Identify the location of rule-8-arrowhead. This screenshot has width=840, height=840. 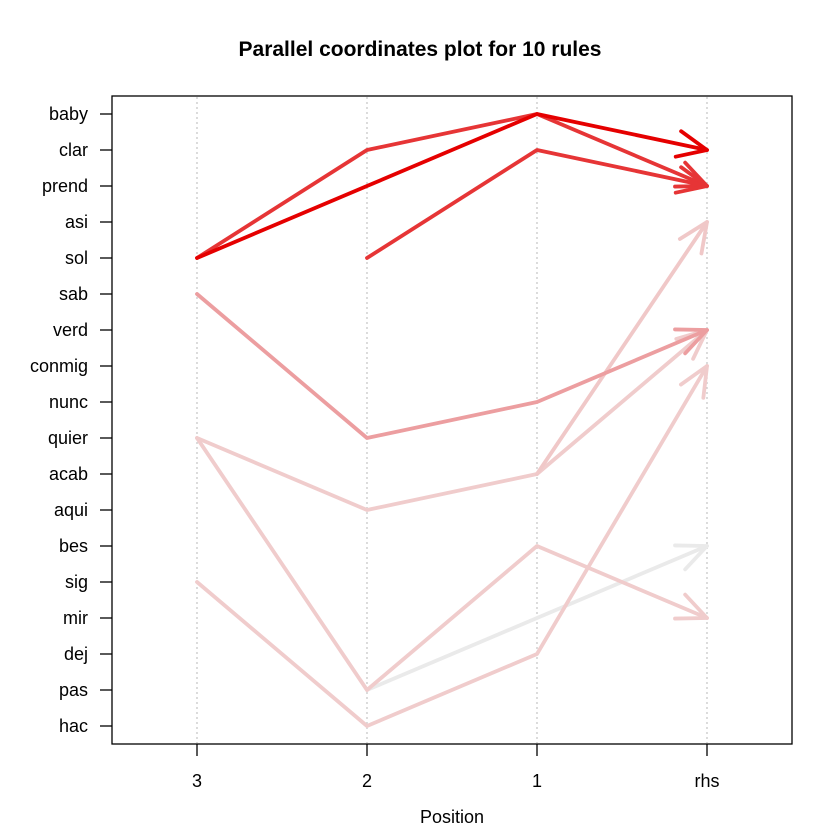
(694, 382).